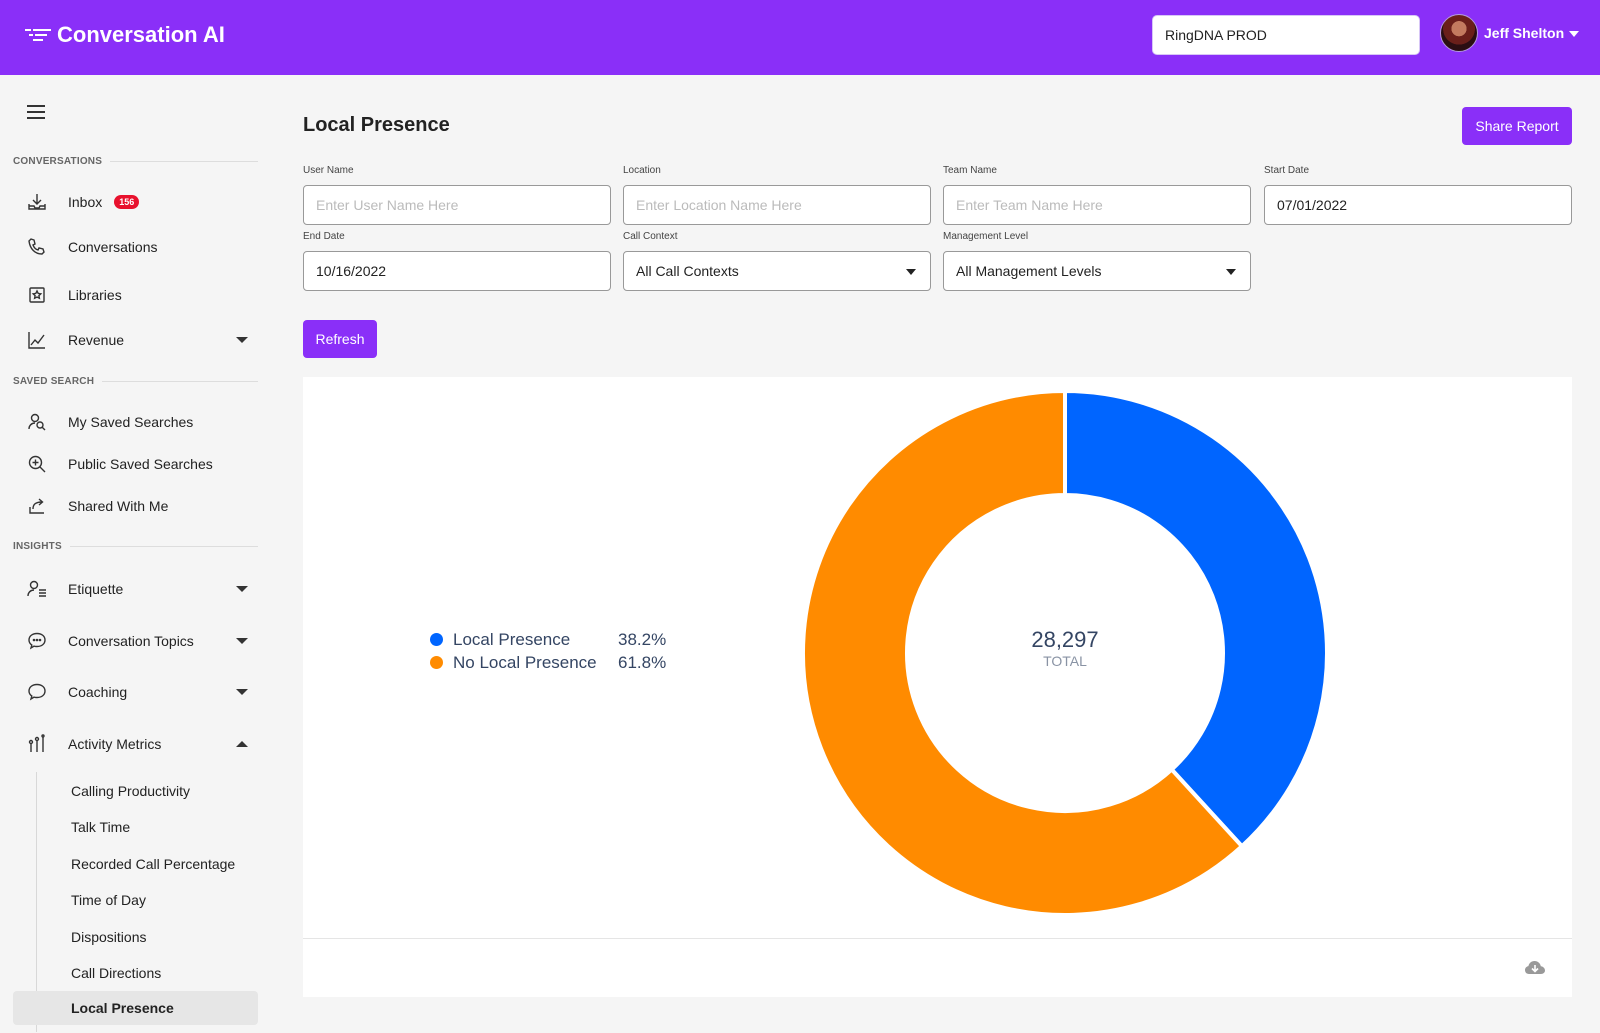 Image resolution: width=1600 pixels, height=1033 pixels. I want to click on start-date-input, so click(1418, 205).